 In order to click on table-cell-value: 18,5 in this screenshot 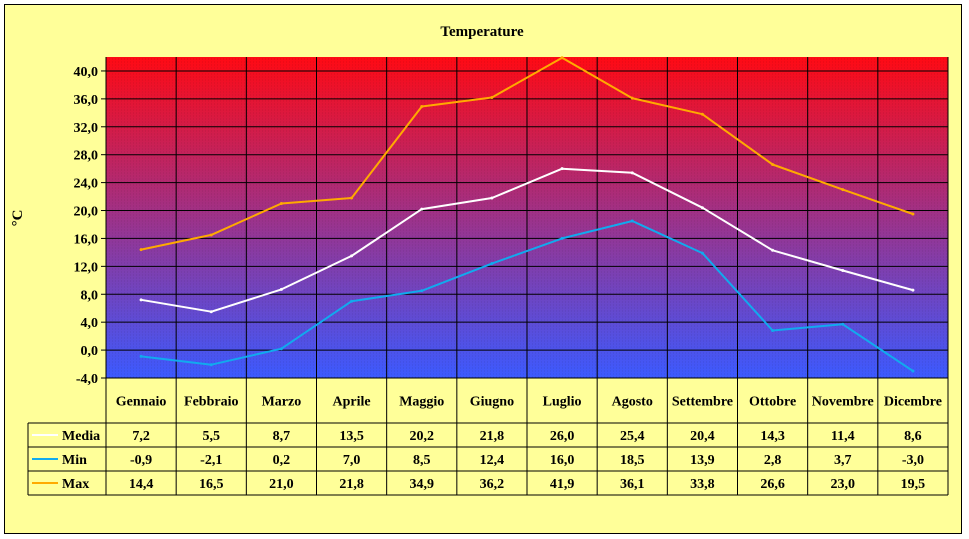, I will do `click(632, 460)`.